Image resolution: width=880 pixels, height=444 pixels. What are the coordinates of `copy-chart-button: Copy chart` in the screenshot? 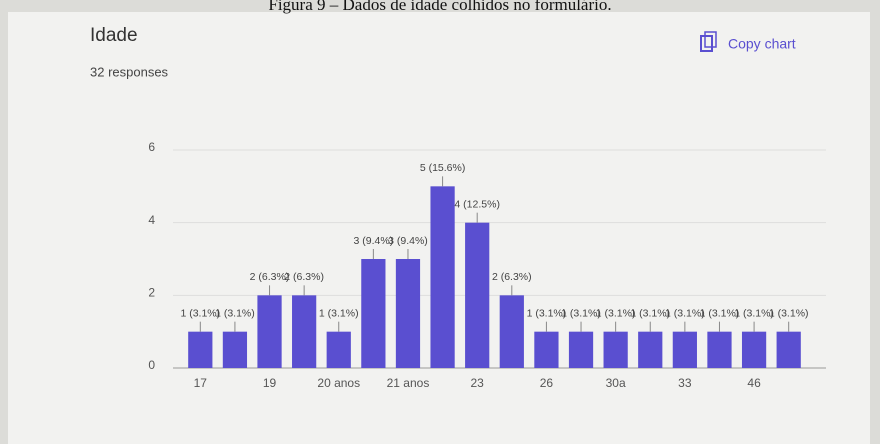 It's located at (748, 41).